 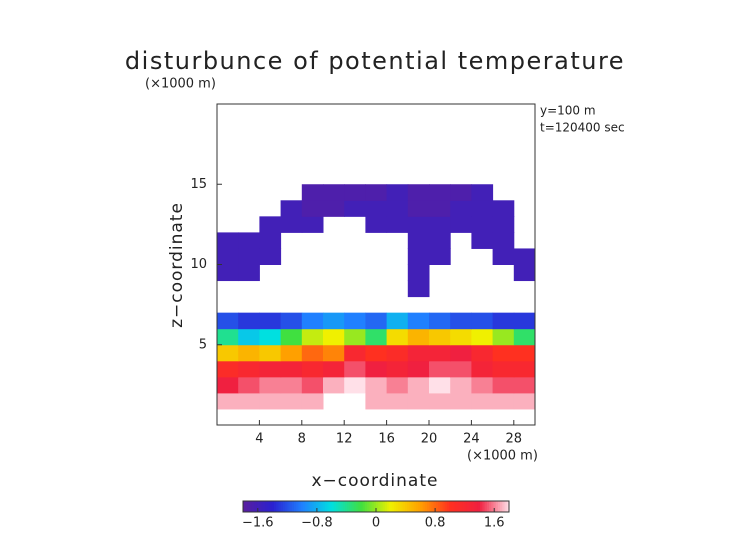 I want to click on colorbar-tick-label: −0.8, so click(x=317, y=523).